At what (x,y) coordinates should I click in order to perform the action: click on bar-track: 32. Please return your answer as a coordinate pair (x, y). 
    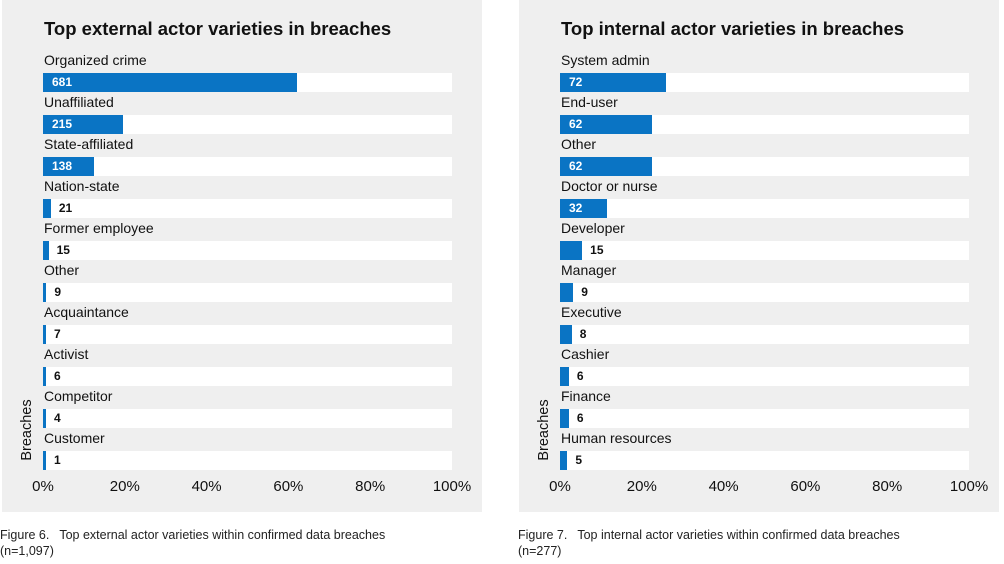
    Looking at the image, I should click on (764, 208).